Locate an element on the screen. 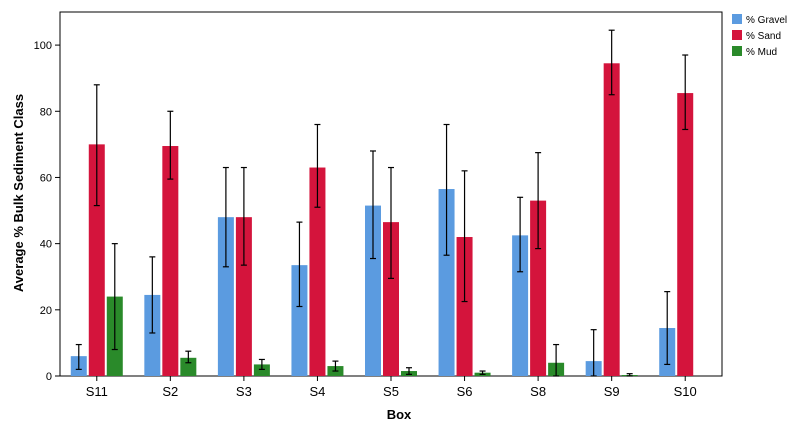 The height and width of the screenshot is (429, 800). x-axis: S11 S2 S3 S4 S5 S6 S8 S9 S10 is located at coordinates (391, 387).